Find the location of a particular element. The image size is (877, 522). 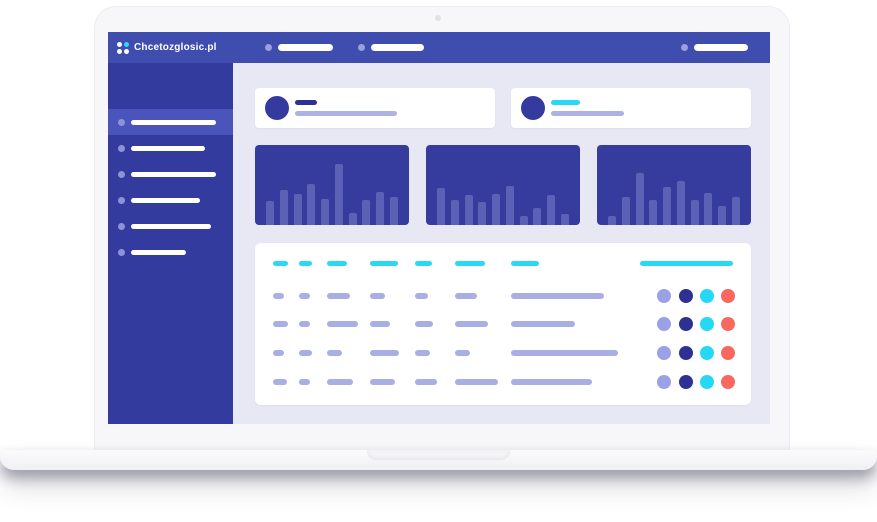

charts-row is located at coordinates (503, 185).